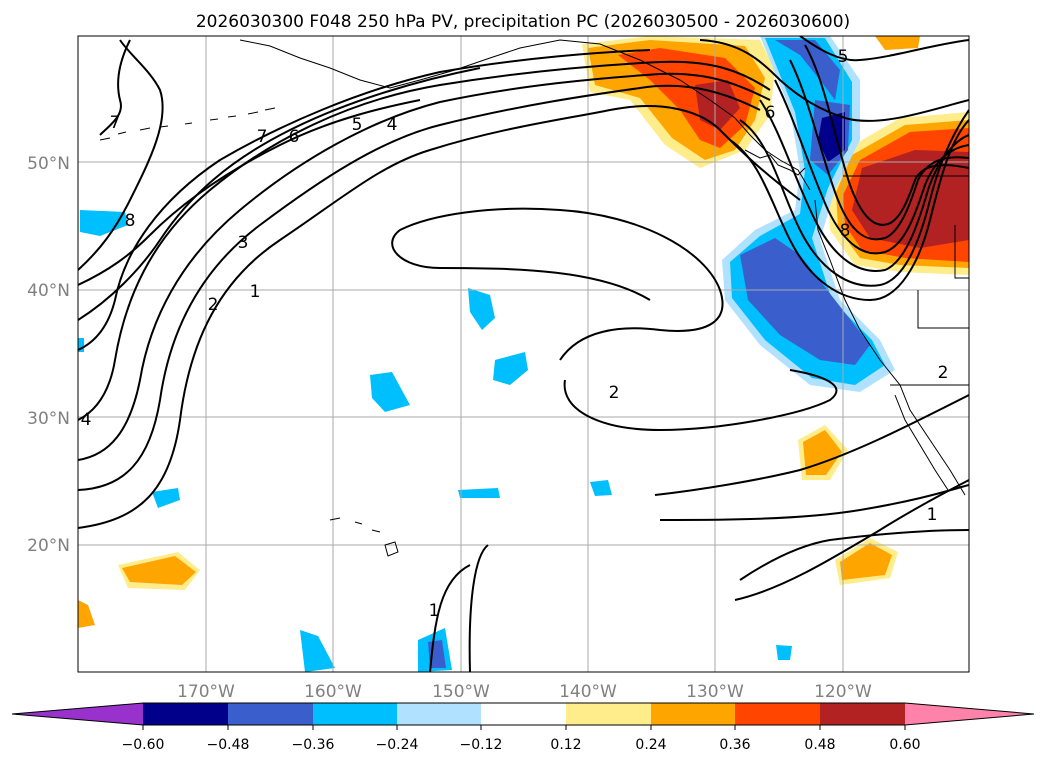 The width and height of the screenshot is (1047, 765). I want to click on precip-positive-blob-1-mid, so click(159, 570).